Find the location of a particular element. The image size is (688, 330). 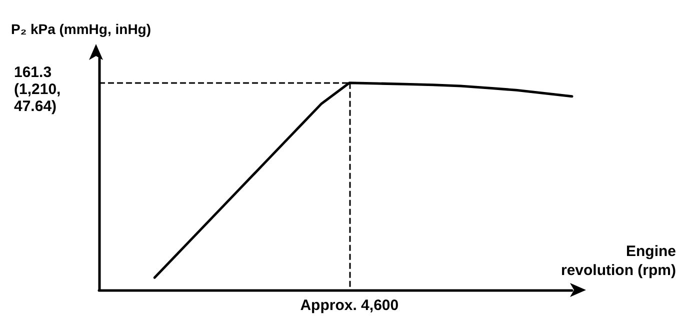

x-axis-title: Engine revolution (rpm) is located at coordinates (618, 261).